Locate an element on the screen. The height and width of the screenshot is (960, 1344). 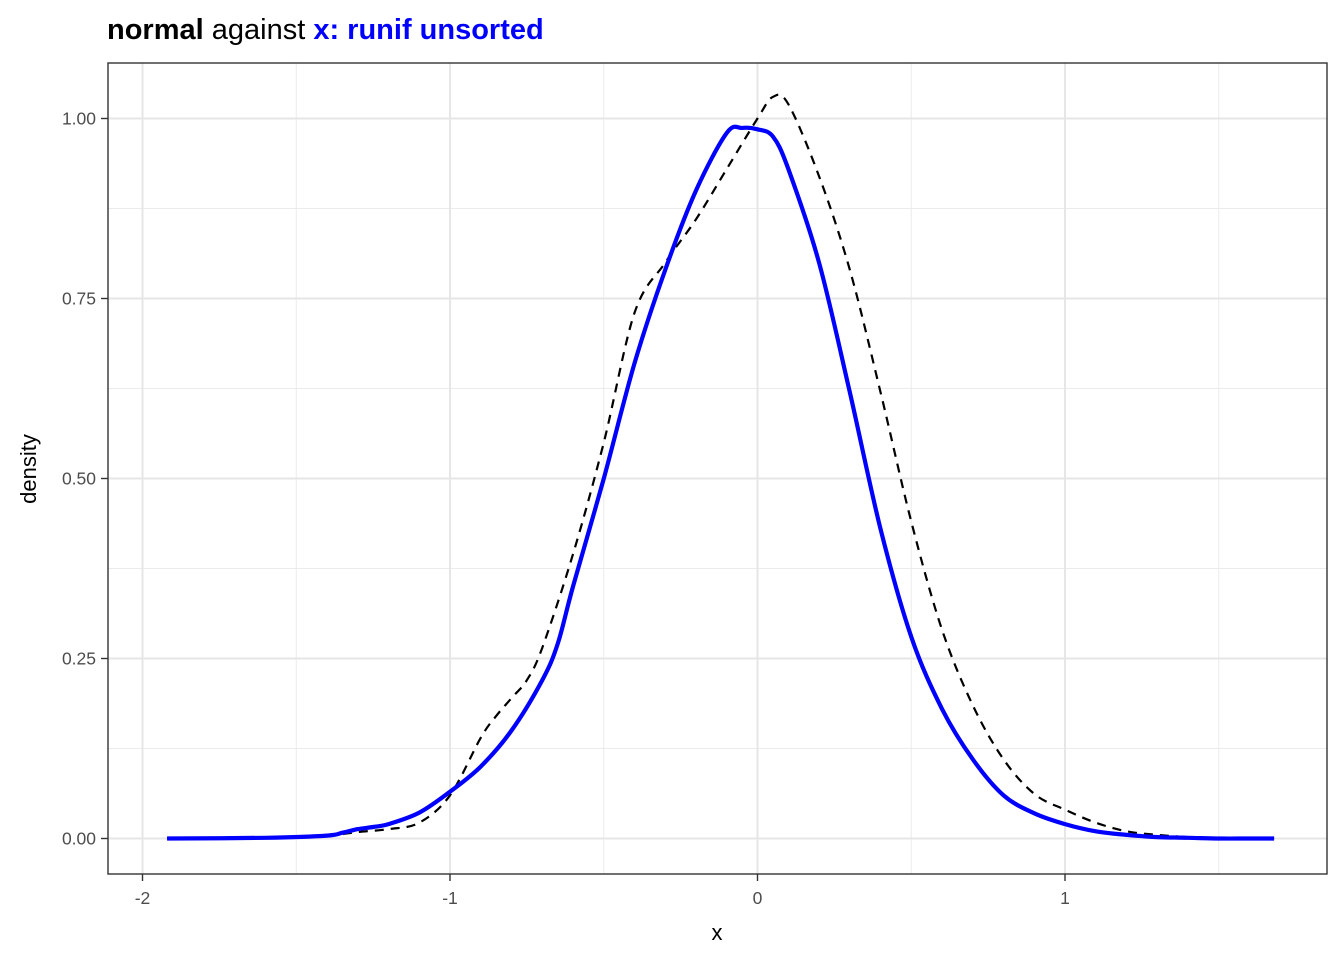
y-tick-label: 0.50 is located at coordinates (79, 479).